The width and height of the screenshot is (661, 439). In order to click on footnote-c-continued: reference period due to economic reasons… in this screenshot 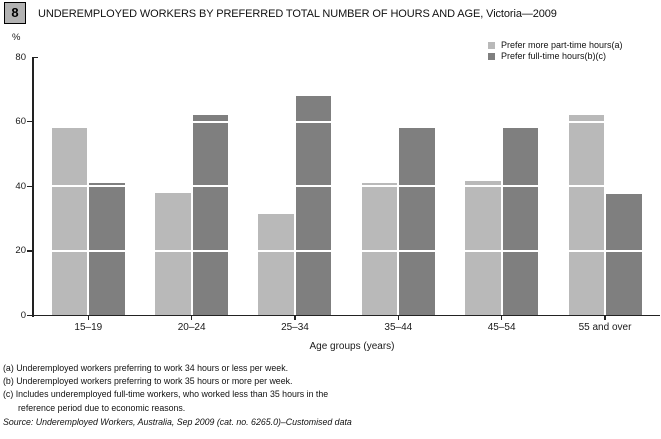, I will do `click(102, 407)`.